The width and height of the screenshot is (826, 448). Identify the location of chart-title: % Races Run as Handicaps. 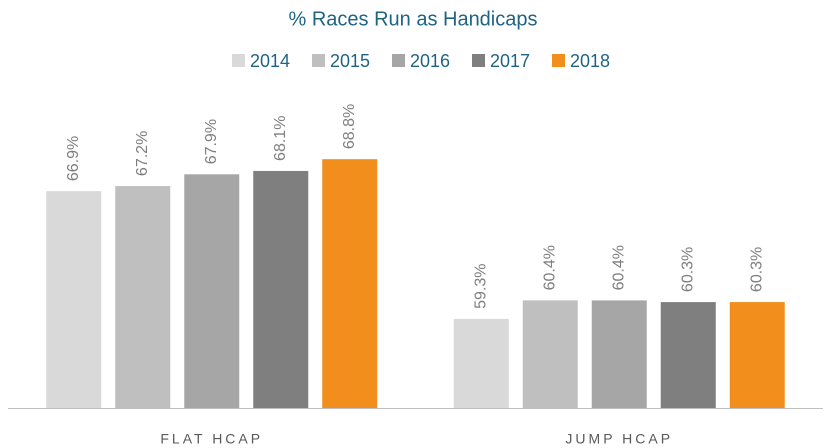
(412, 19).